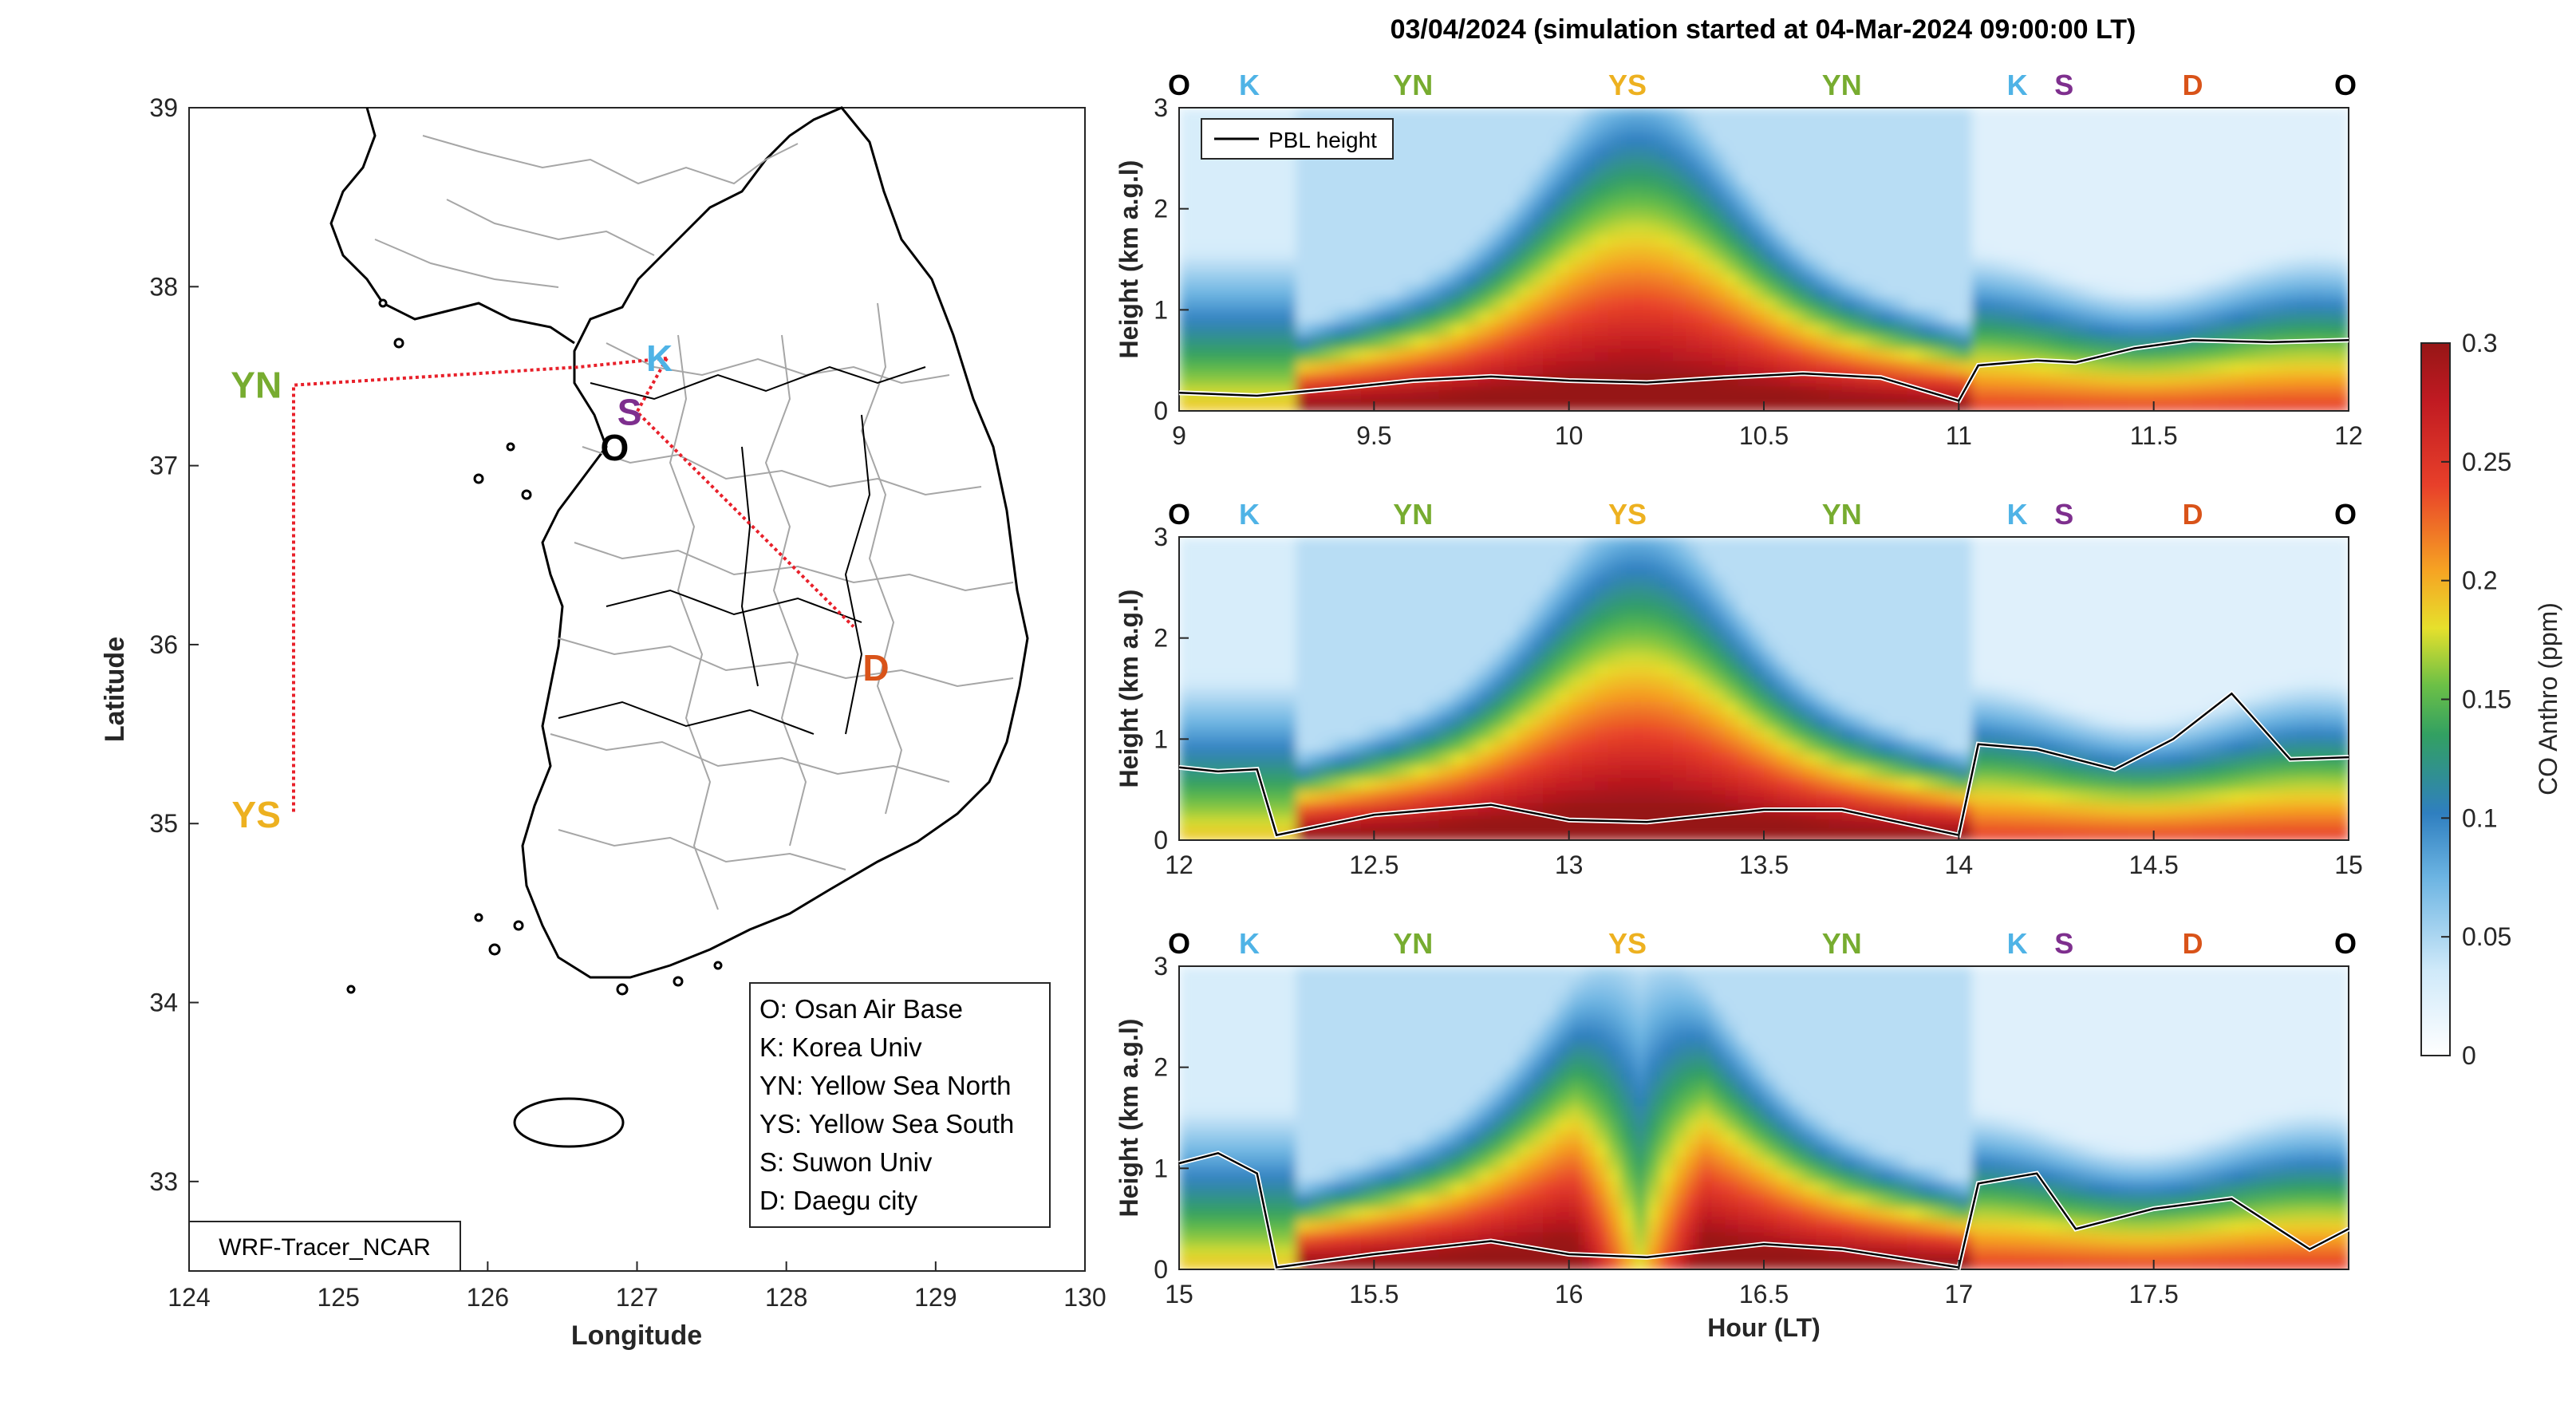 This screenshot has height=1413, width=2576. I want to click on map-site-k: K, so click(660, 358).